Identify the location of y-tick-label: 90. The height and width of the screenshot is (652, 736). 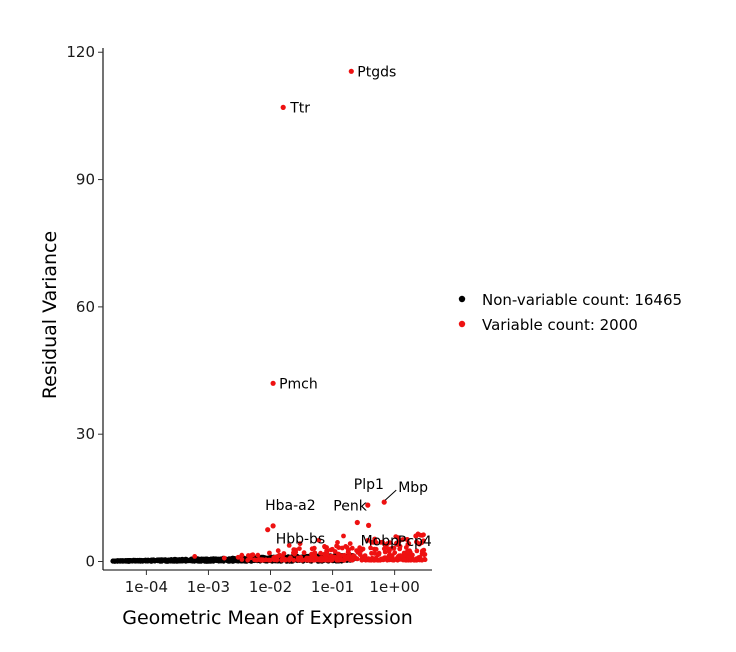
(85, 180).